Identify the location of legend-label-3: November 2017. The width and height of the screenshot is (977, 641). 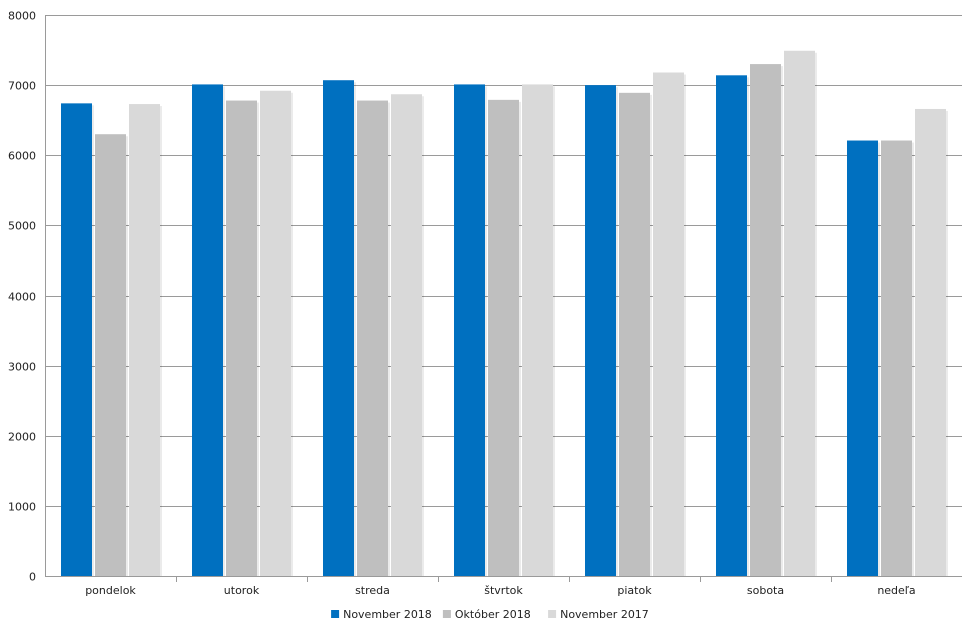
(604, 614).